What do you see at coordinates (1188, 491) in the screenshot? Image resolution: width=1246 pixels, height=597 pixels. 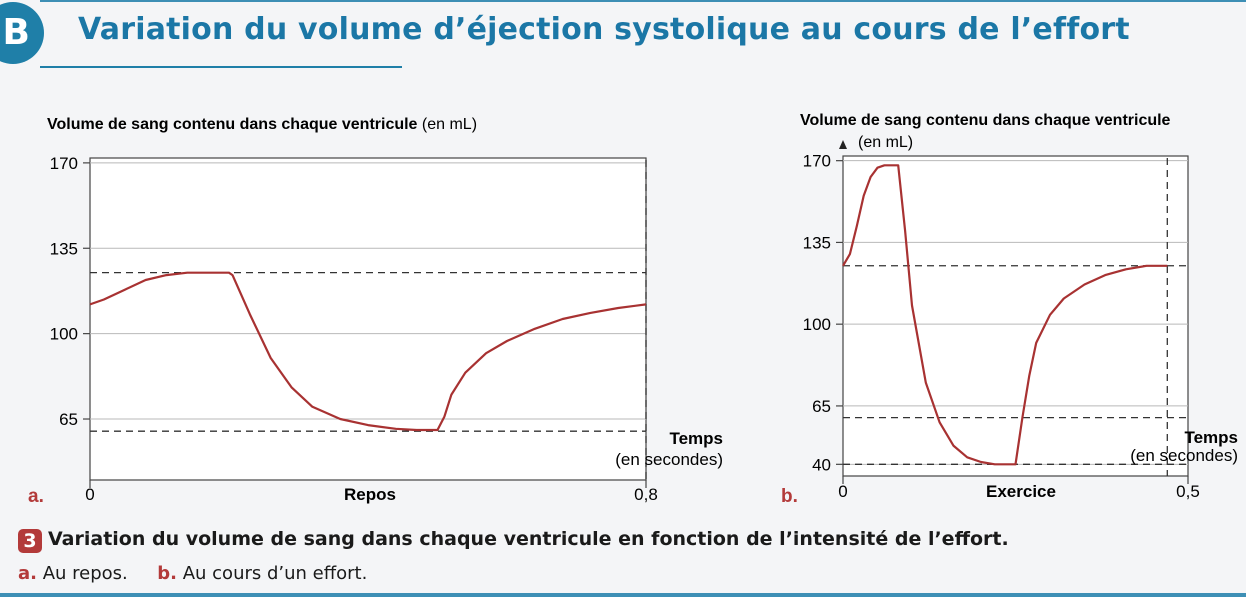 I see `chart-exercise-xtick-label-1: 0,5` at bounding box center [1188, 491].